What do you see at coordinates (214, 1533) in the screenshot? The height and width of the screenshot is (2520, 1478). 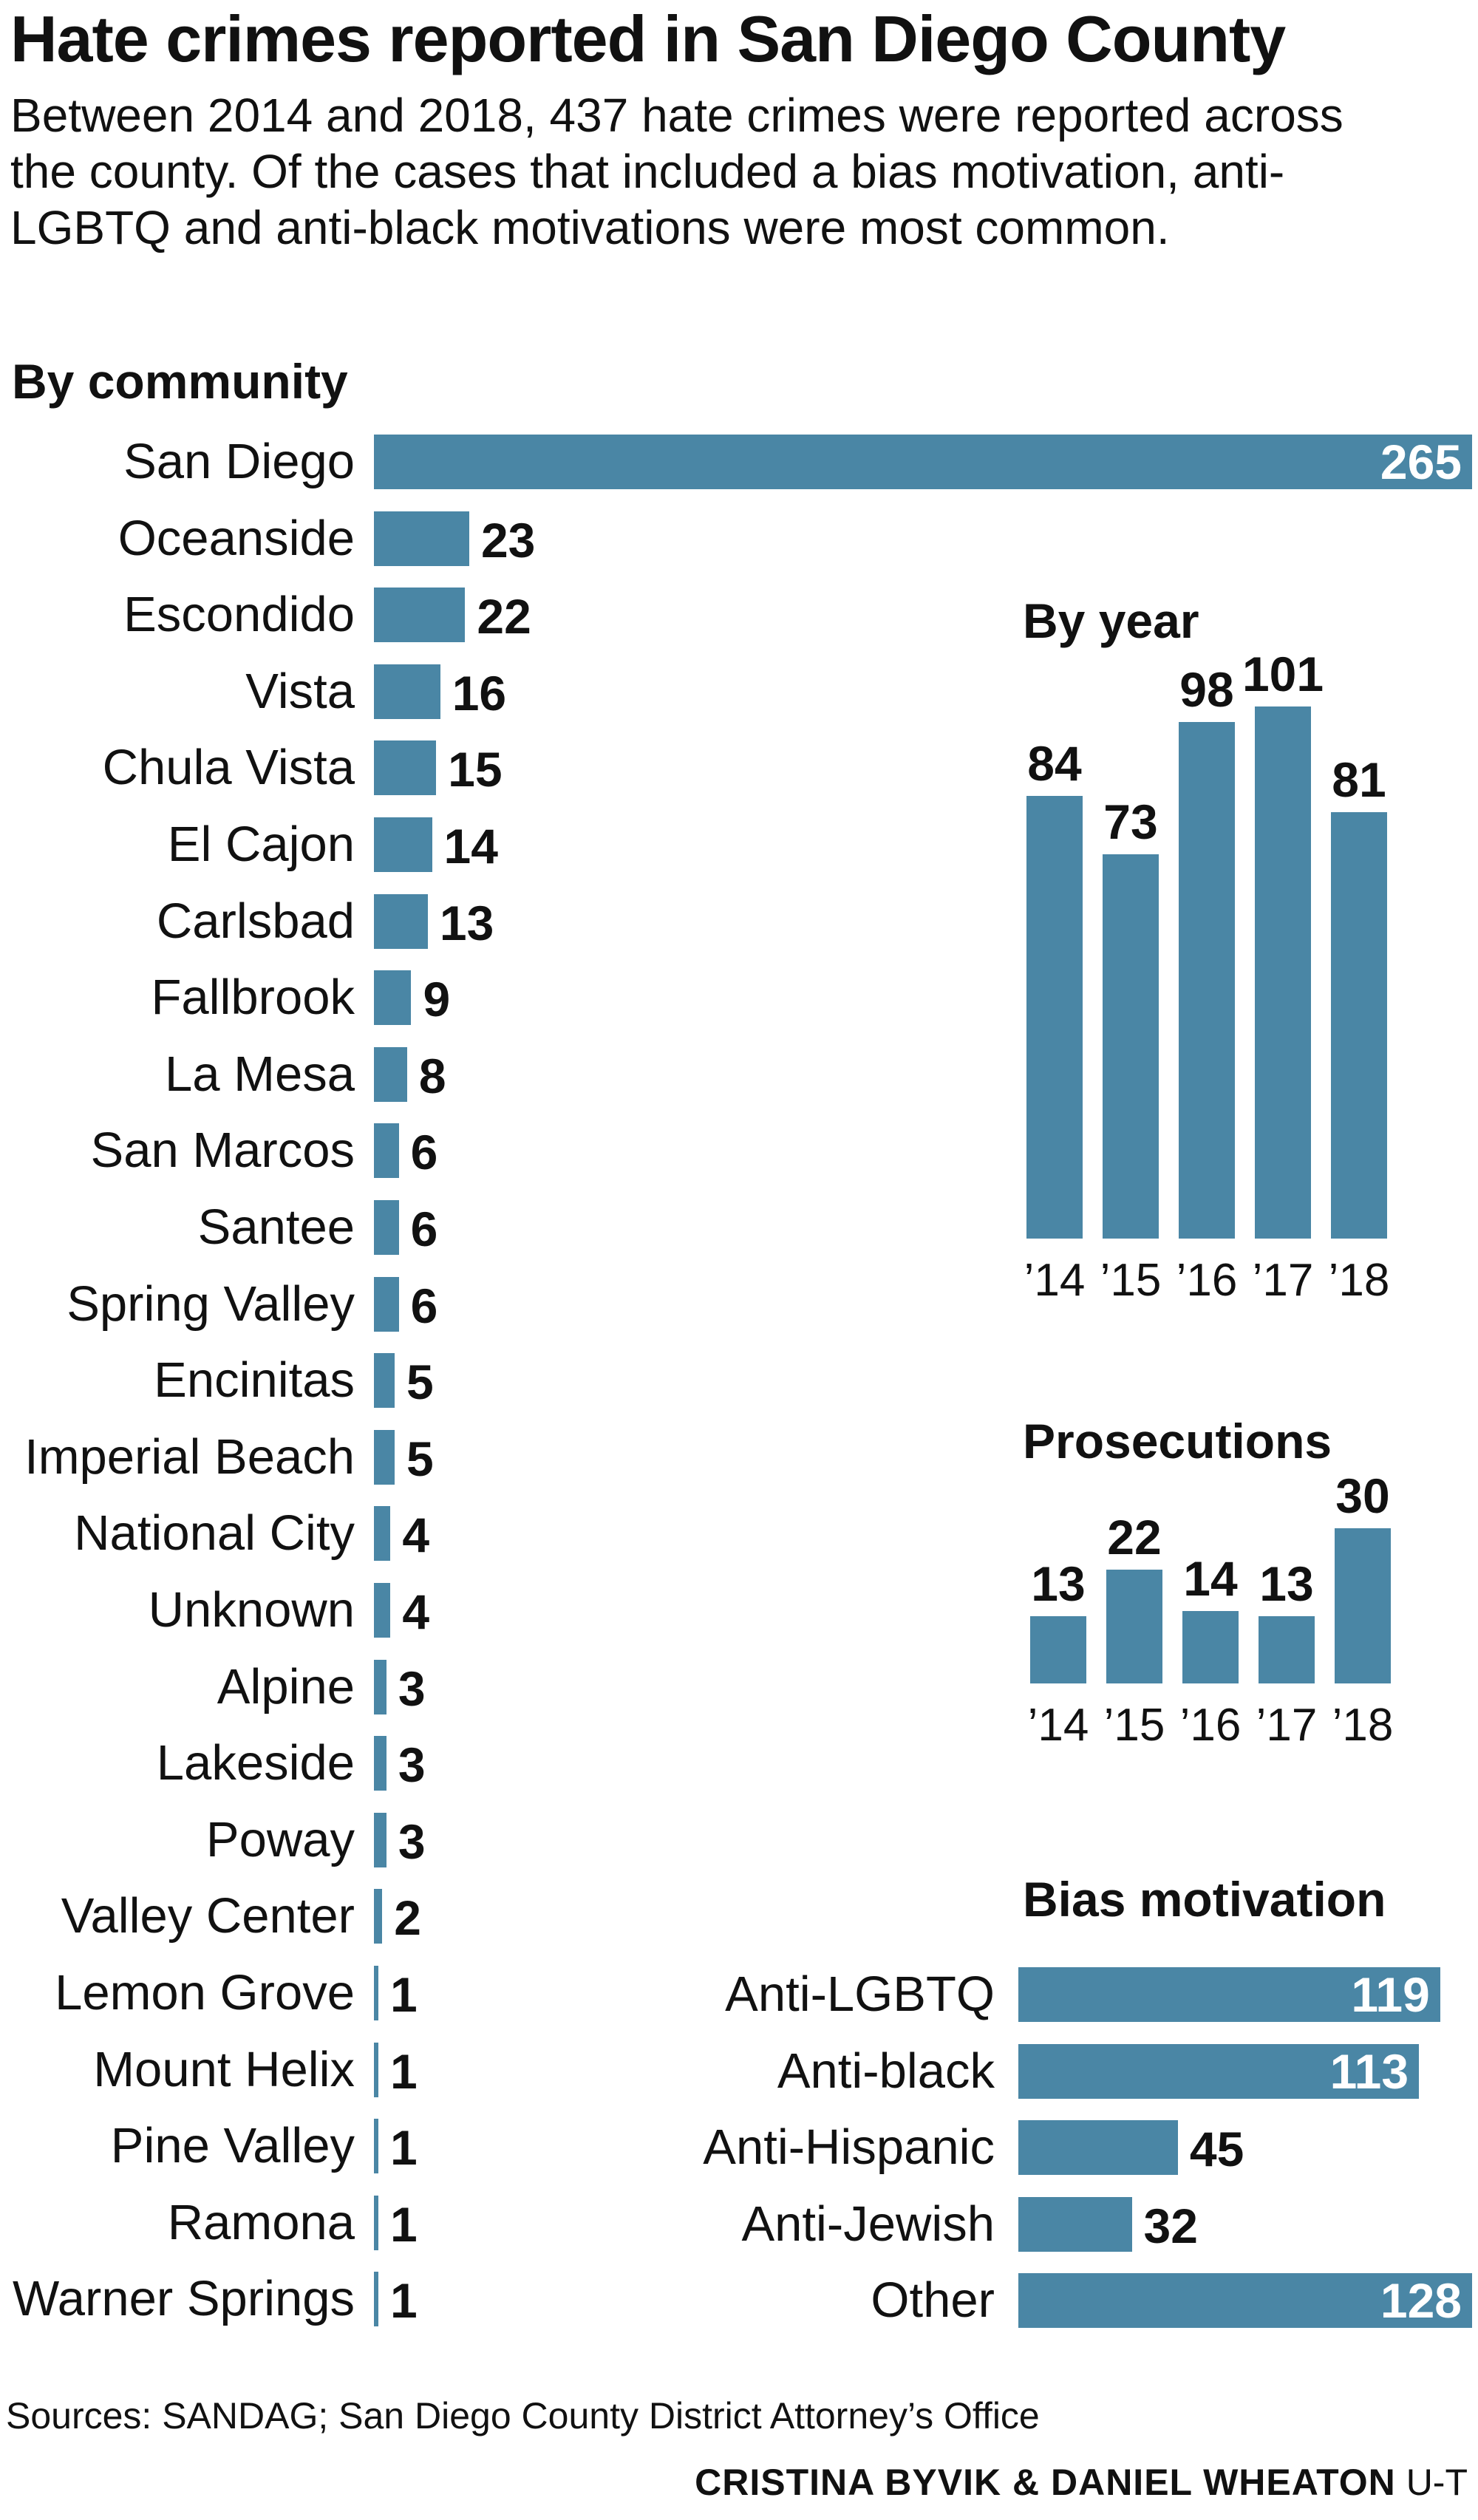 I see `bar-label-national-city: National City` at bounding box center [214, 1533].